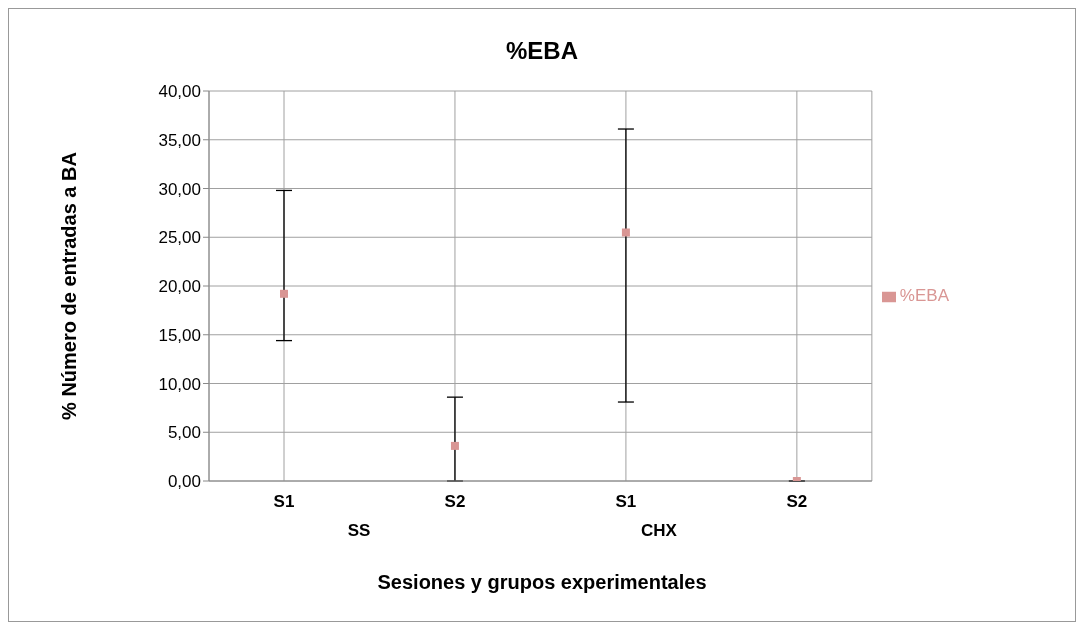 This screenshot has width=1084, height=632. Describe the element at coordinates (179, 92) in the screenshot. I see `y-tick-label: 40,00` at that location.